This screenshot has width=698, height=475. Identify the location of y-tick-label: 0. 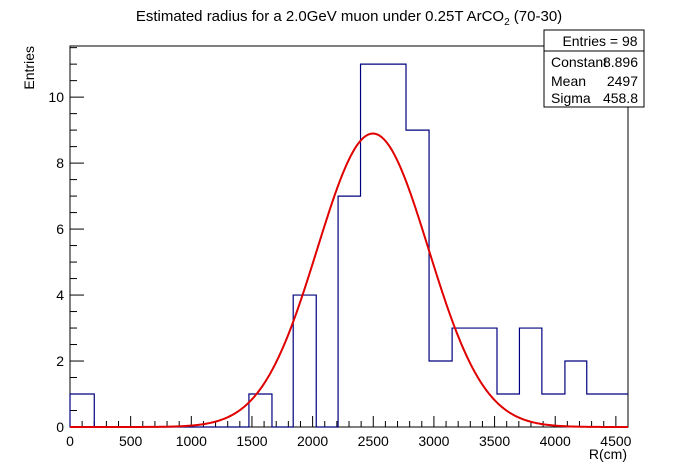
(60, 427).